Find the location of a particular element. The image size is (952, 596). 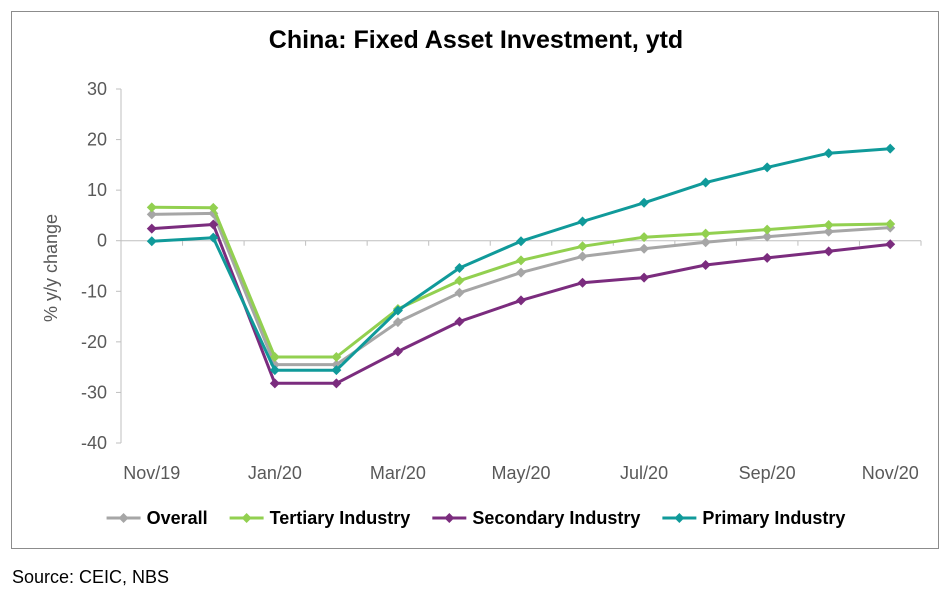

chart-title: China: Fixed Asset Investment, ytd is located at coordinates (476, 40).